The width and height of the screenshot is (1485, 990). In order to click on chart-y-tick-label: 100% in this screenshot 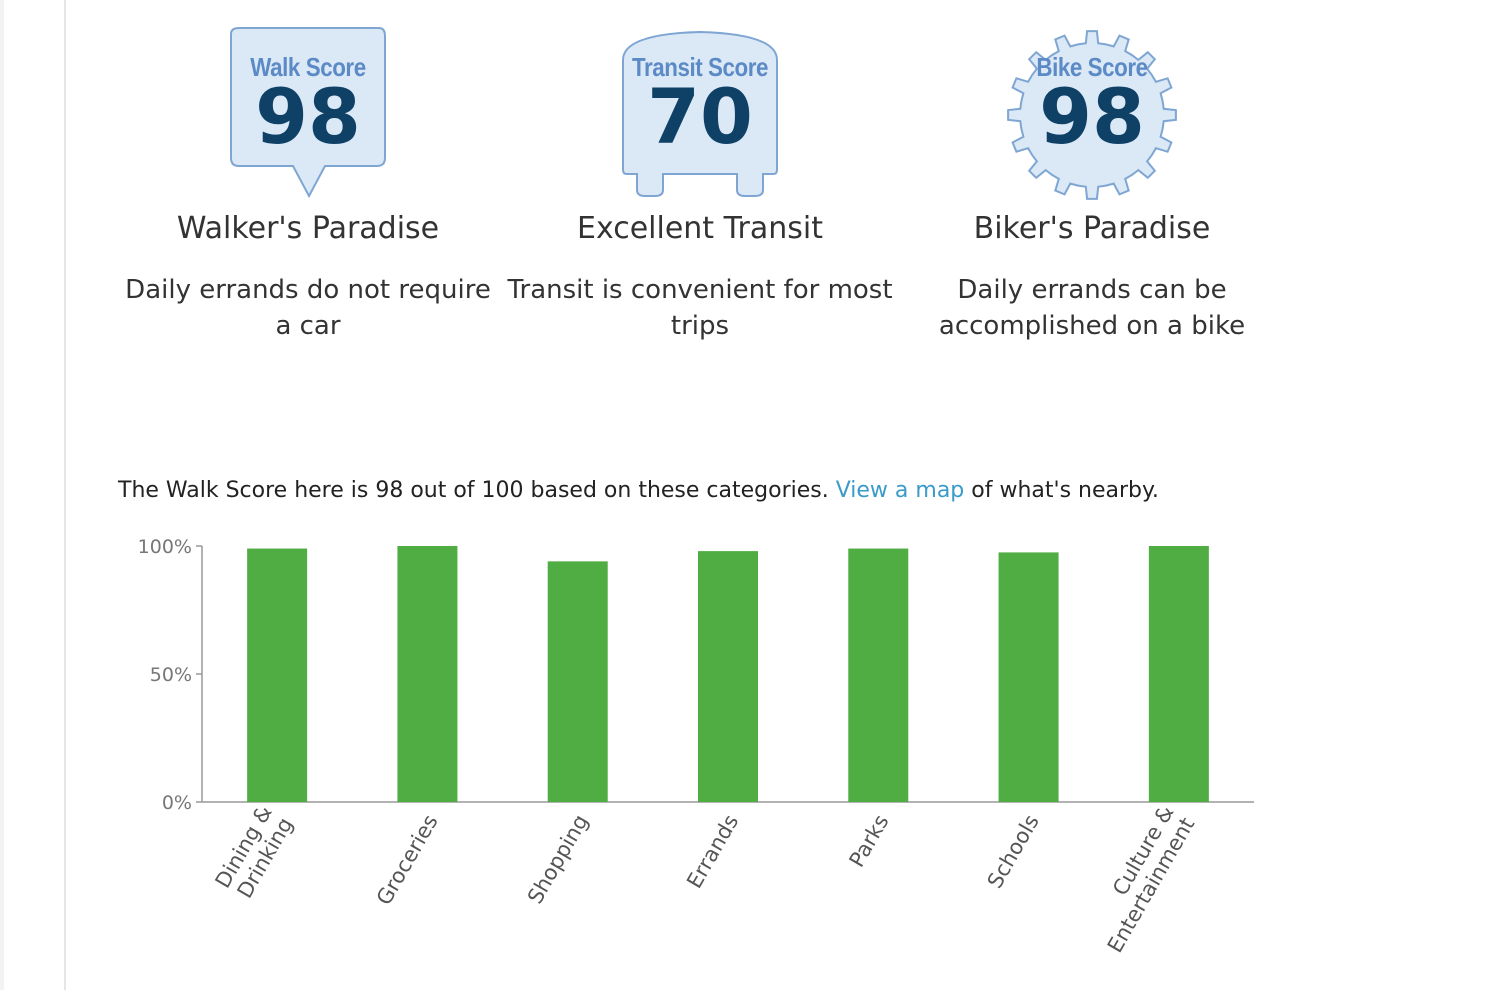, I will do `click(165, 547)`.